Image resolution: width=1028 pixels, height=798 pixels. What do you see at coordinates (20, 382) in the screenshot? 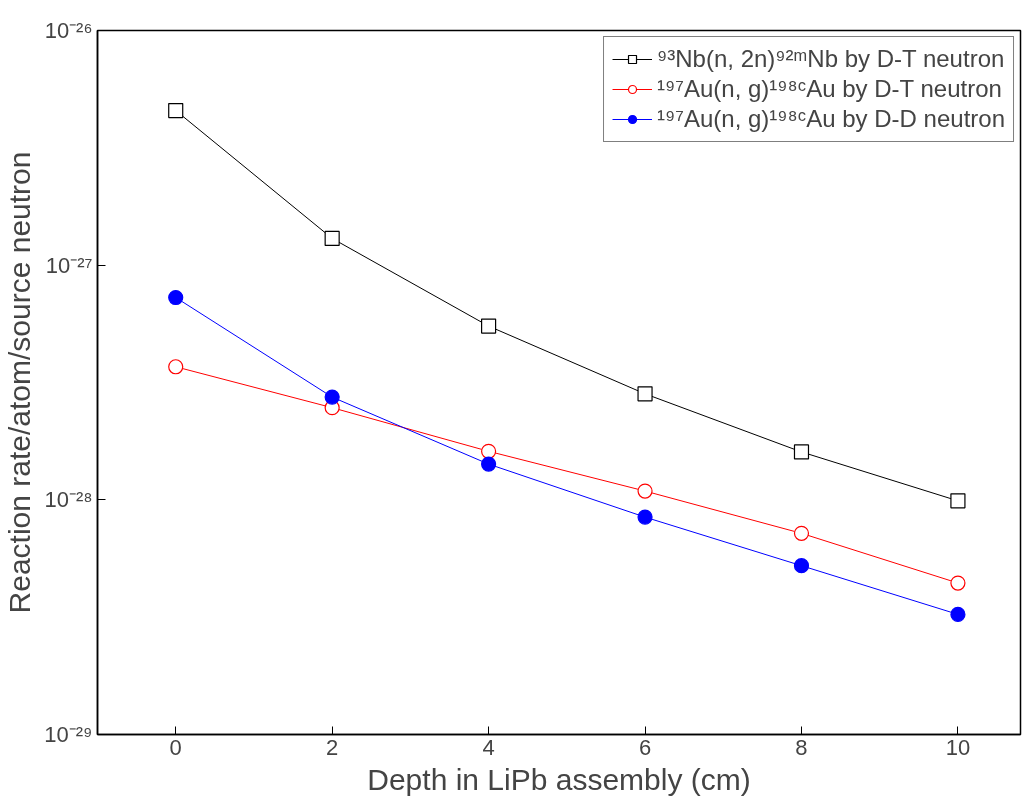
I see `y-axis-title: Reaction rate/atom/source neutron` at bounding box center [20, 382].